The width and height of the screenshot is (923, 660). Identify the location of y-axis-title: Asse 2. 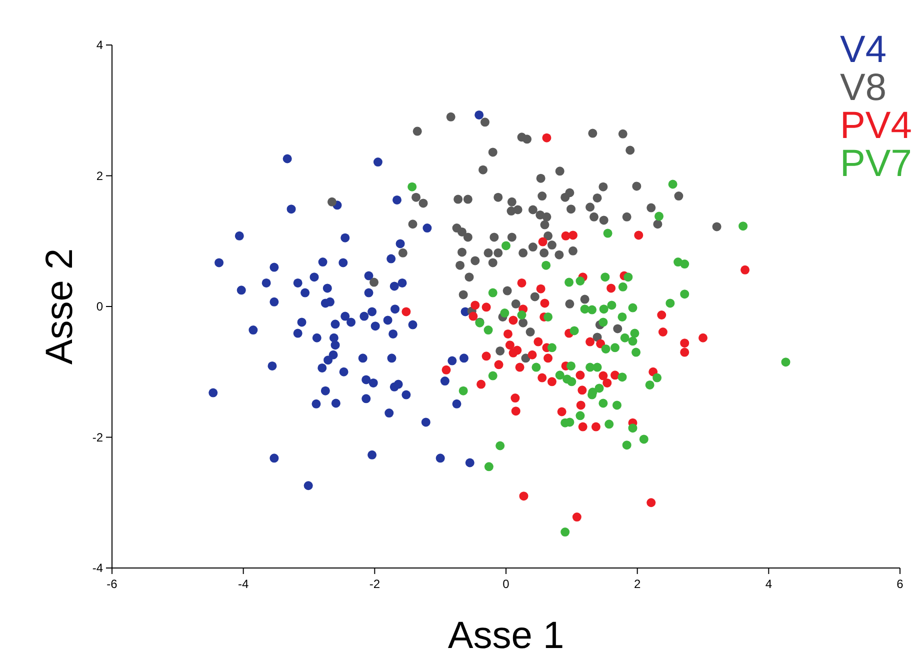
(60, 306).